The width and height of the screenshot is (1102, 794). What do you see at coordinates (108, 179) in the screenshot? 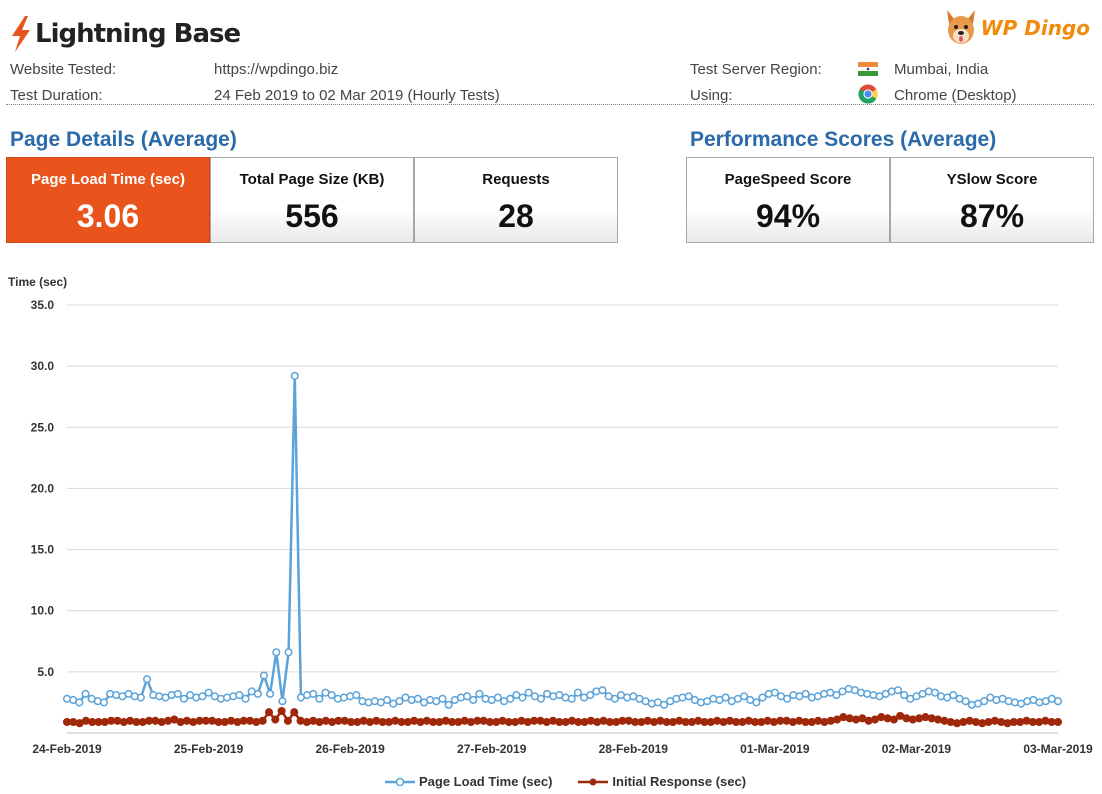
I see `load-time-label: Page Load Time (sec)` at bounding box center [108, 179].